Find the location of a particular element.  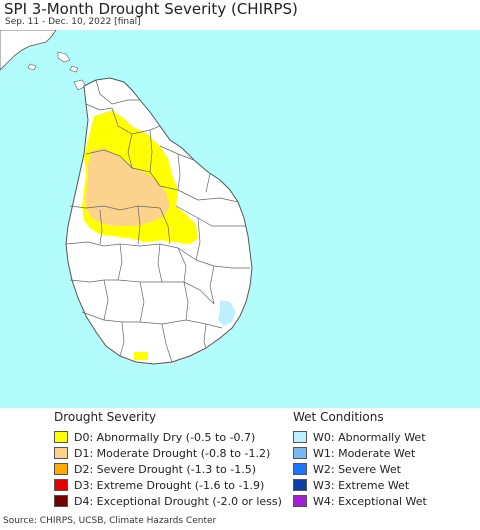

map-subtitle: Sep. 11 - Dec. 10, 2022 [final] is located at coordinates (73, 22).